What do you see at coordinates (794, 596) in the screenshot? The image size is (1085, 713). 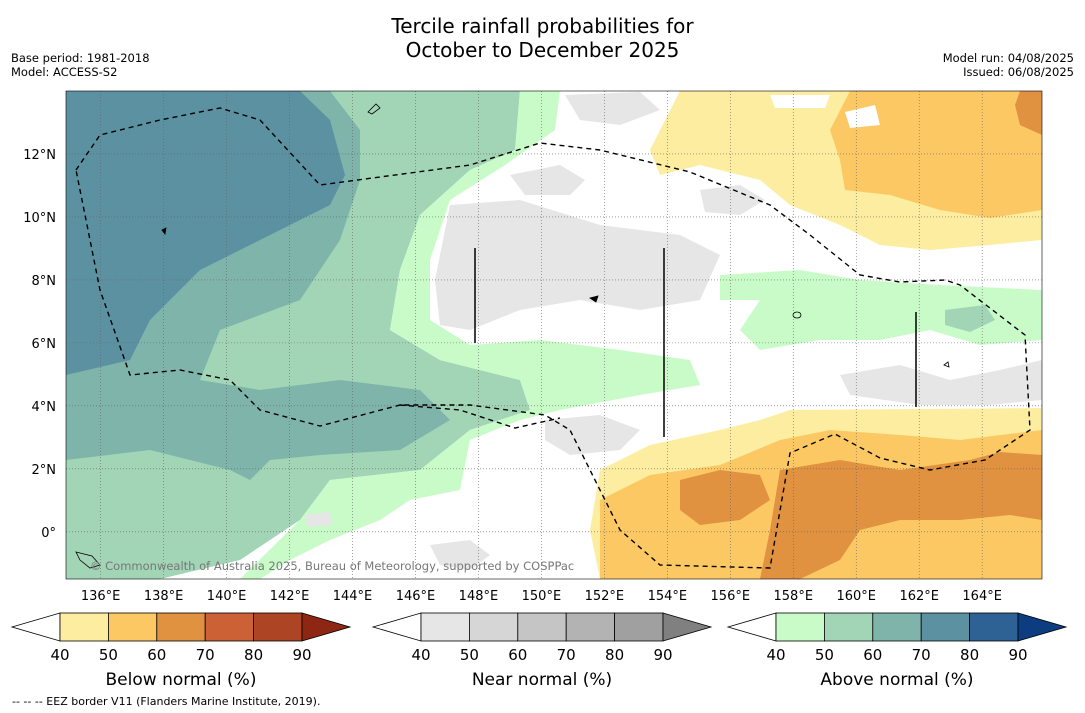 I see `longitude-label: 158°E` at bounding box center [794, 596].